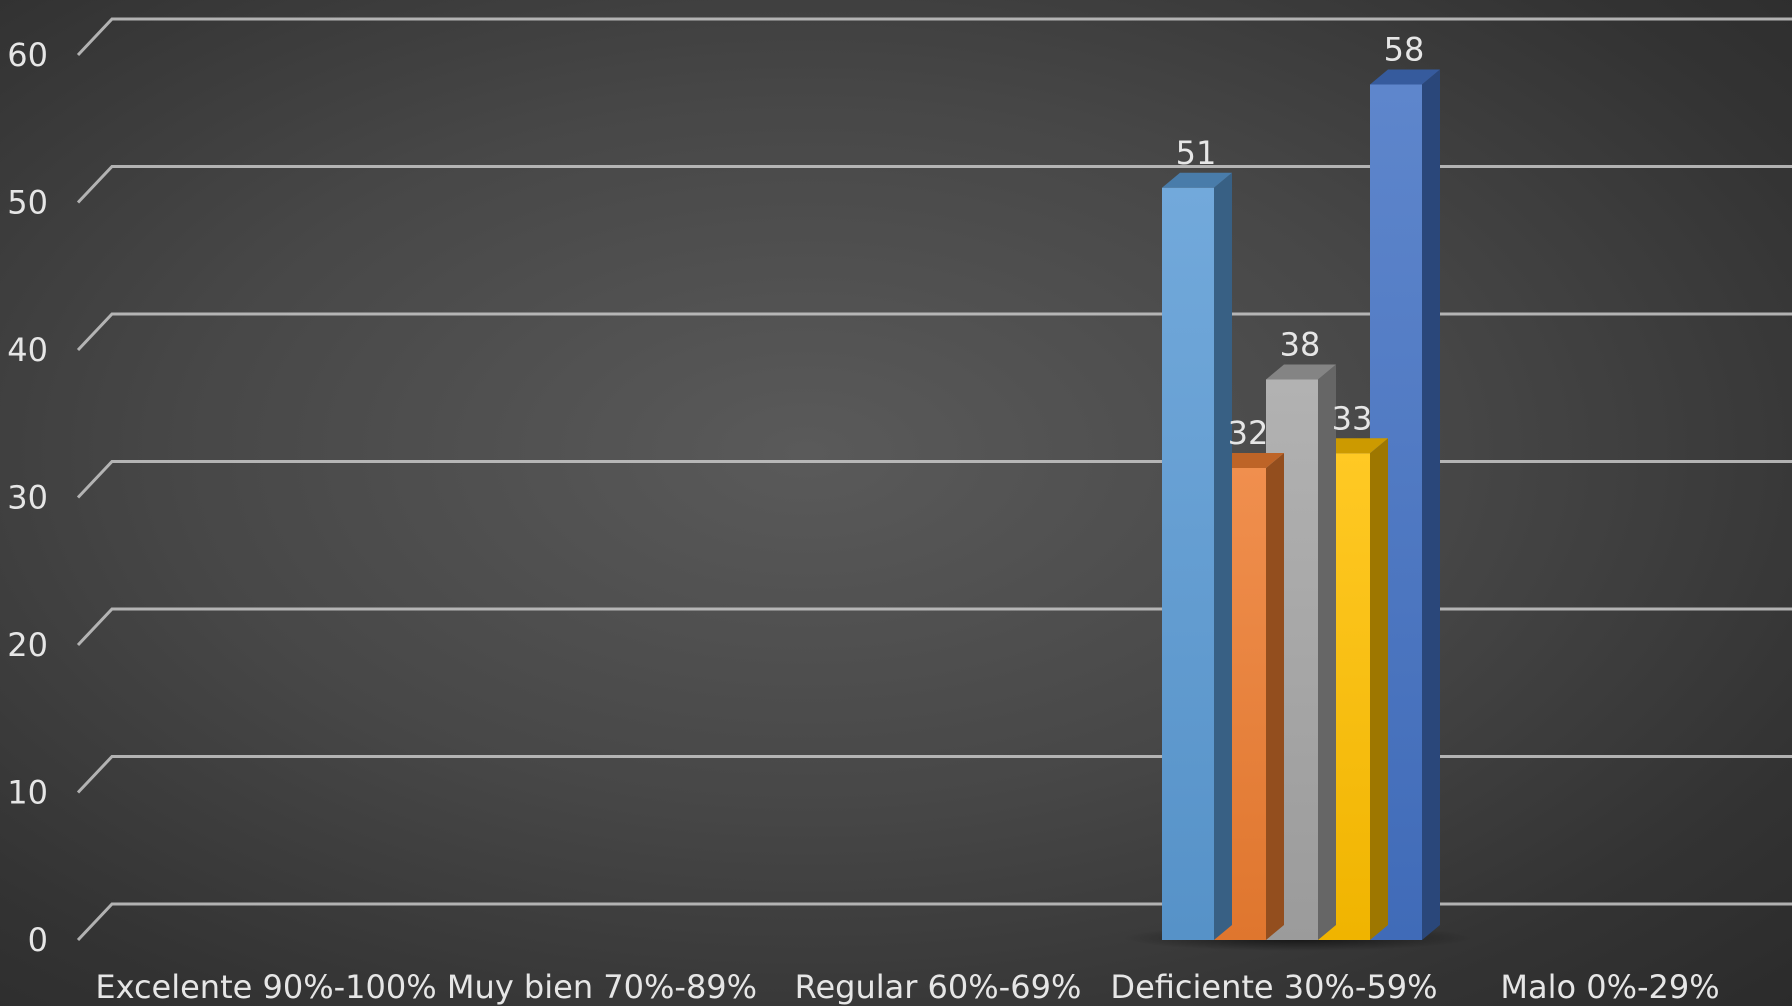  I want to click on y-tick-label: 20, so click(27, 645).